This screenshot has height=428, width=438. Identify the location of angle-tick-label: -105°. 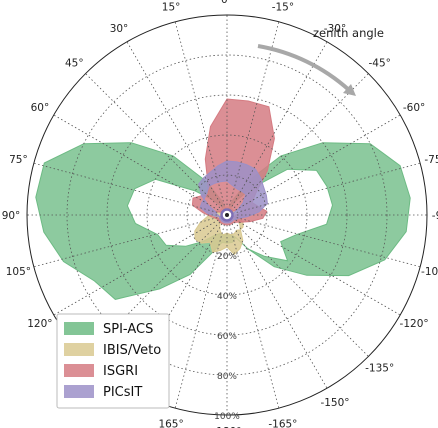
(429, 272).